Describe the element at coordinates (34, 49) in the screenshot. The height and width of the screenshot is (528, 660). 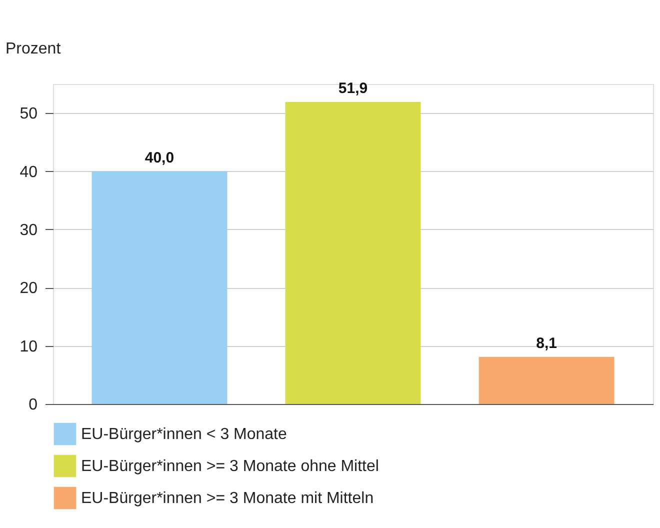
I see `y-axis-title: Prozent` at that location.